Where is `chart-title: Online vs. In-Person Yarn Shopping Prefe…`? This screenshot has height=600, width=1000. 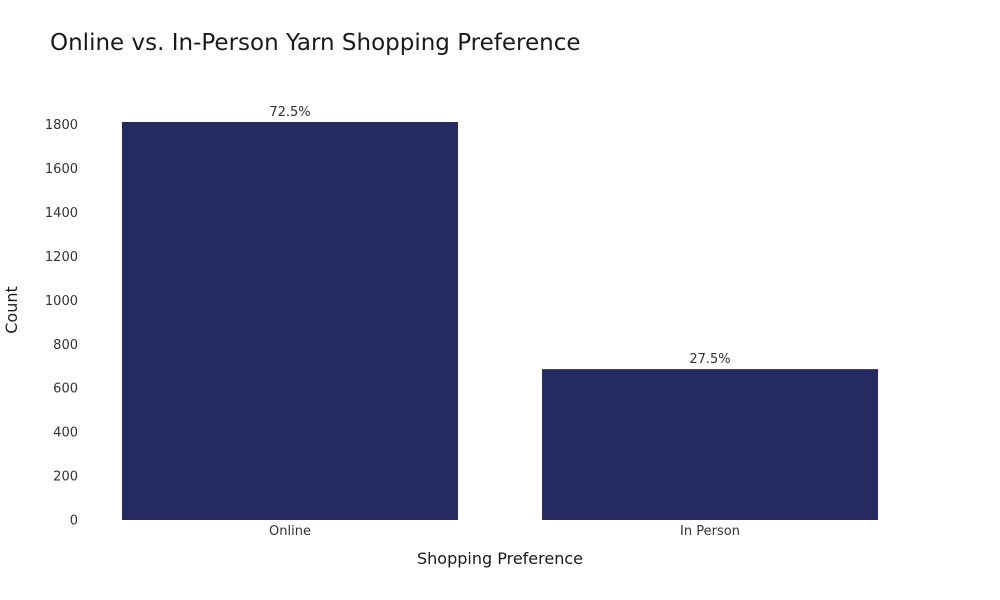 chart-title: Online vs. In-Person Yarn Shopping Prefe… is located at coordinates (315, 43).